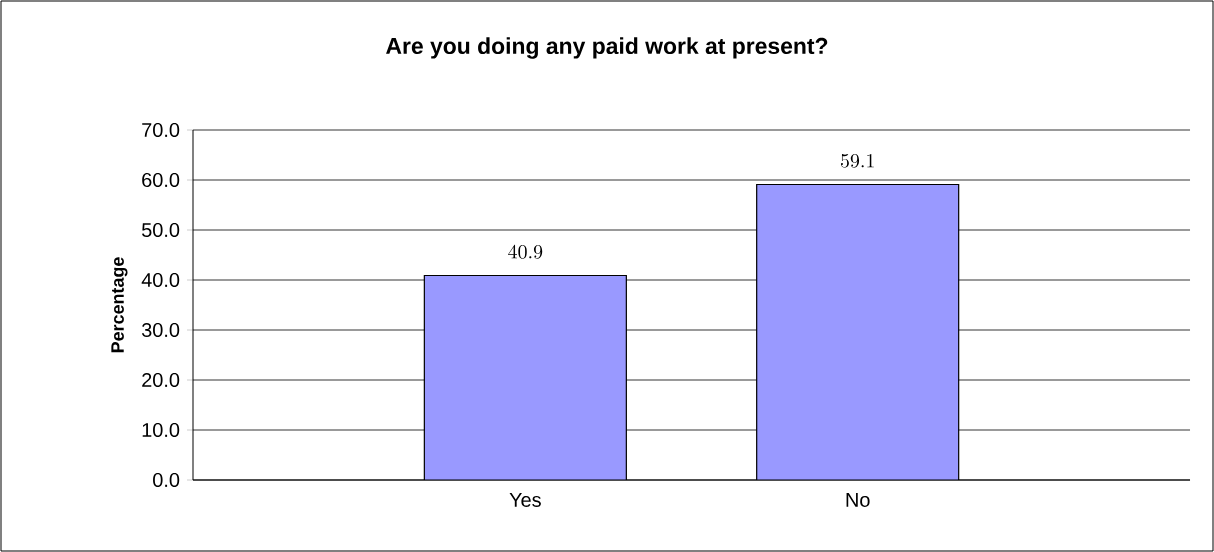  What do you see at coordinates (119, 305) in the screenshot?
I see `y-axis-title: Percentage` at bounding box center [119, 305].